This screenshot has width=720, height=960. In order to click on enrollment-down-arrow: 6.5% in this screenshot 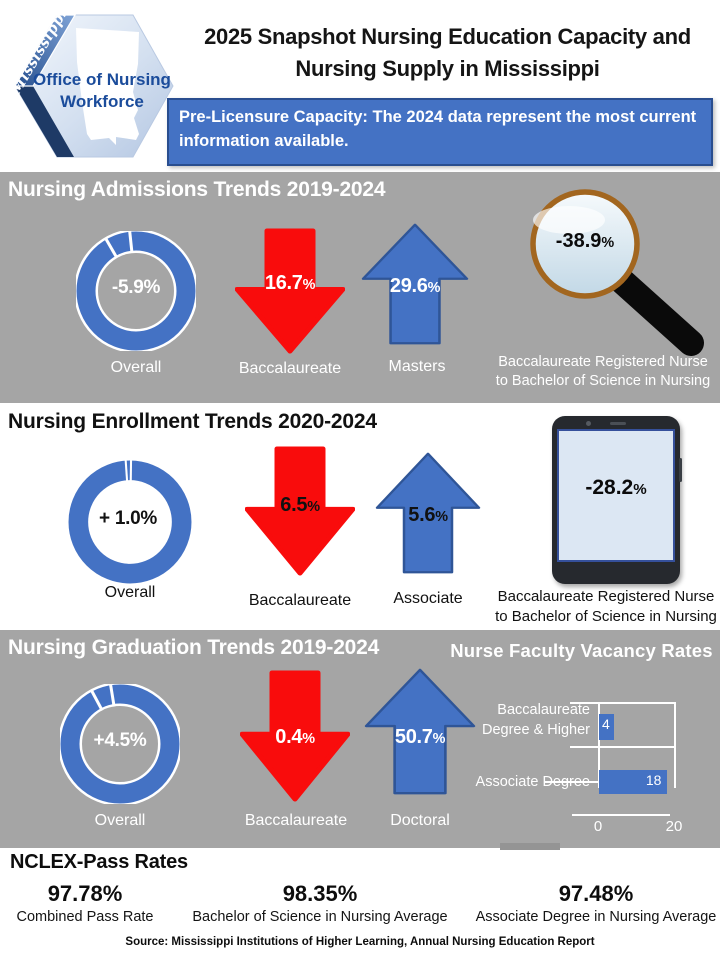, I will do `click(300, 511)`.